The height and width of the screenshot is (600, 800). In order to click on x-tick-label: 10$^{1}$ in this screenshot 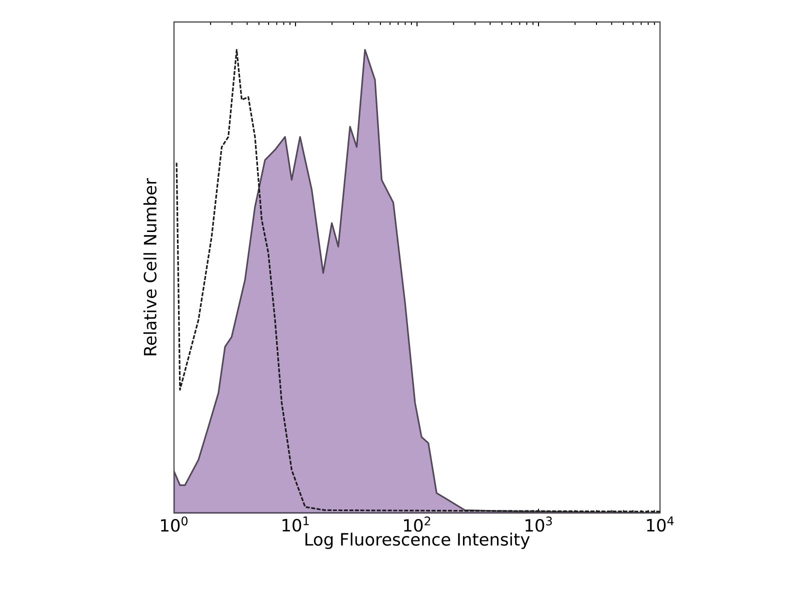, I will do `click(295, 524)`.